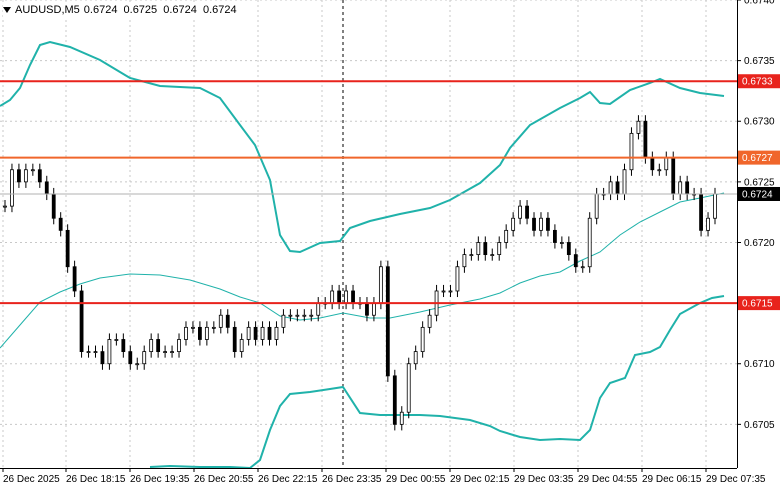 The height and width of the screenshot is (489, 781). Describe the element at coordinates (416, 479) in the screenshot. I see `time-tick-label: 29 Dec 00:55` at that location.